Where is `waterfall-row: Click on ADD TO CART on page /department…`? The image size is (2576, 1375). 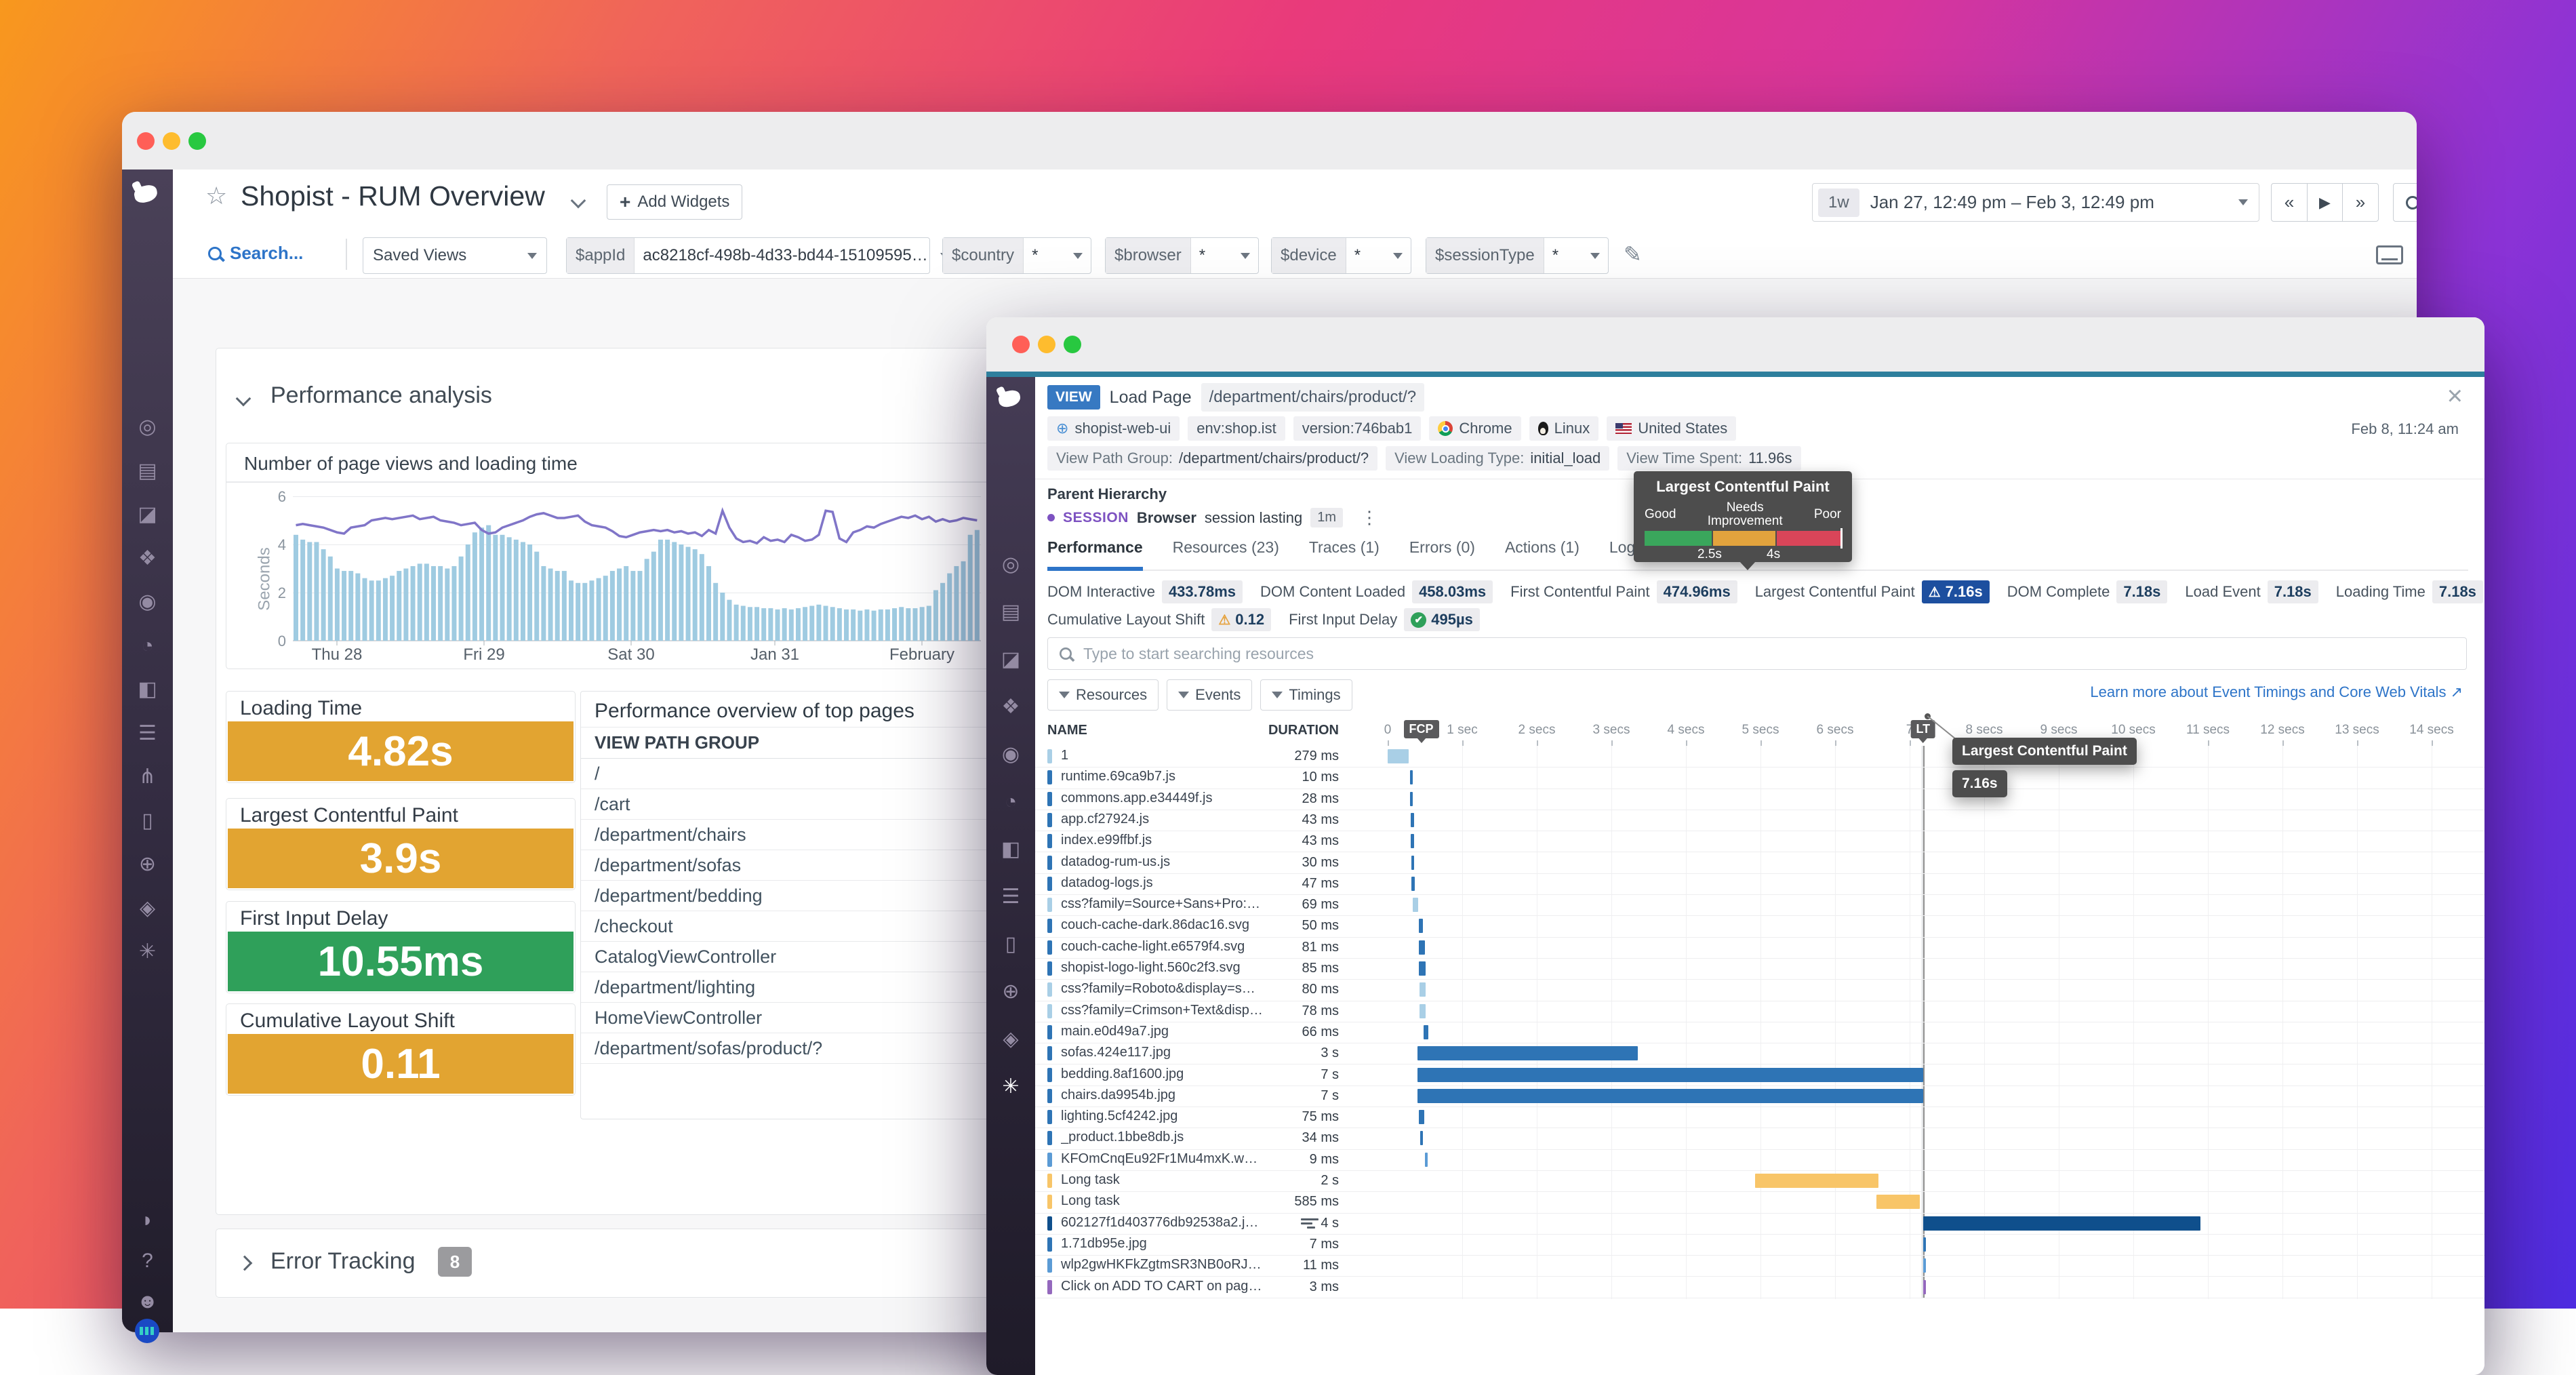 waterfall-row: Click on ADD TO CART on page /department… is located at coordinates (1759, 1287).